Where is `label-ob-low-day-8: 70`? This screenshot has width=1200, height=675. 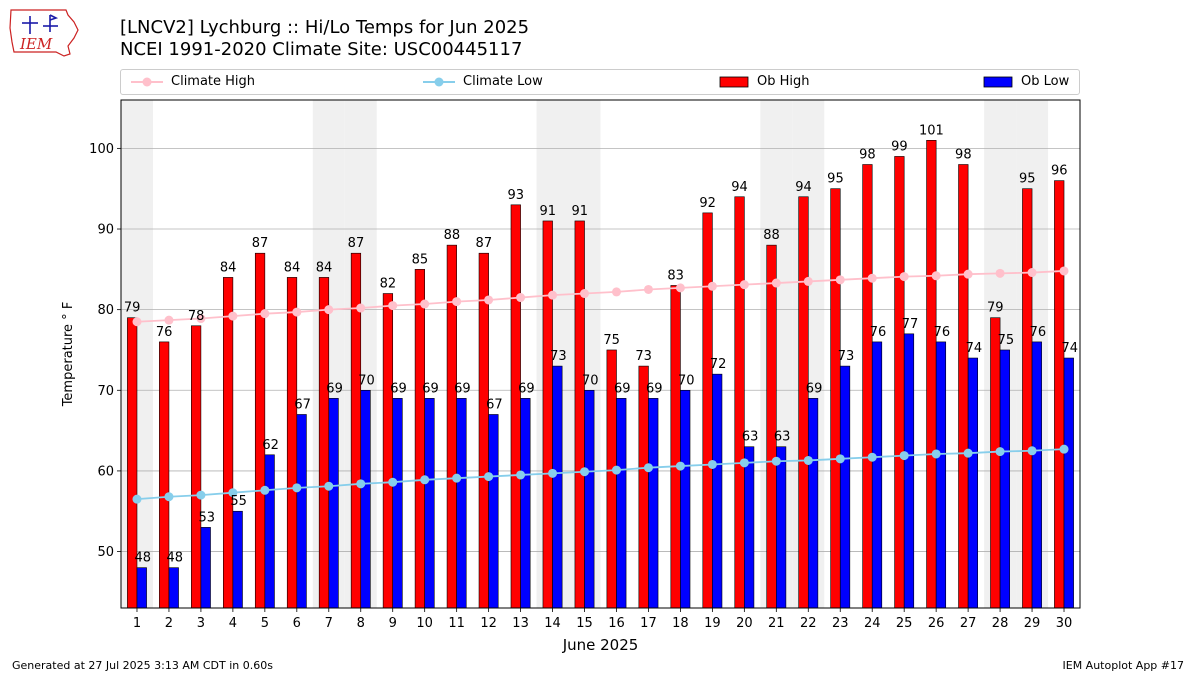 label-ob-low-day-8: 70 is located at coordinates (366, 380).